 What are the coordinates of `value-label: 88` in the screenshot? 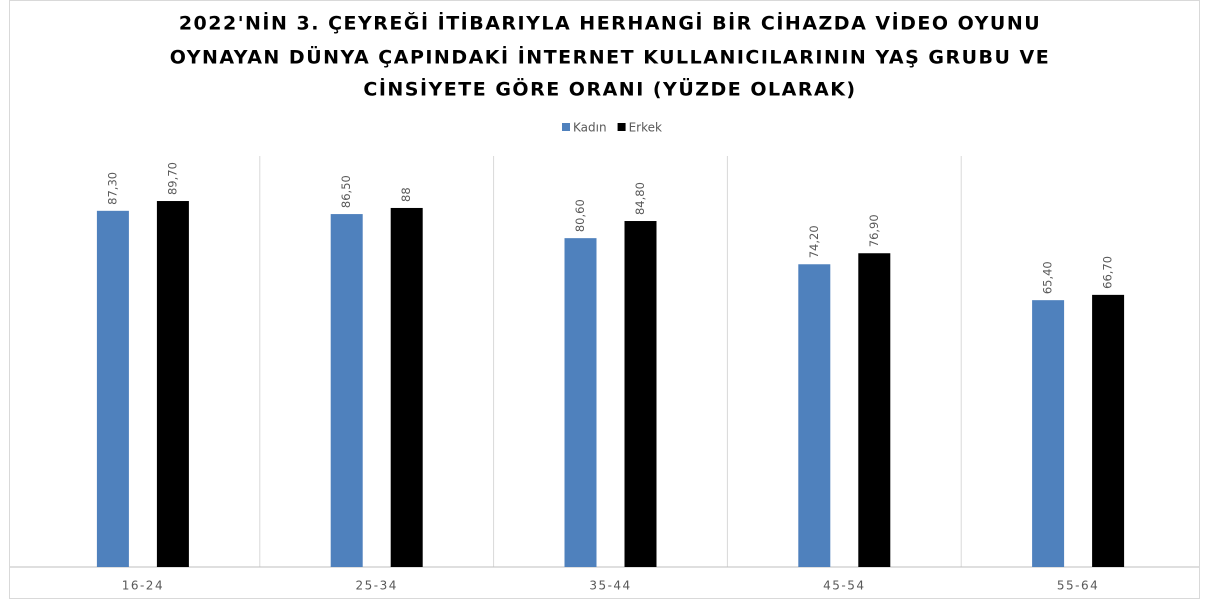 It's located at (406, 194).